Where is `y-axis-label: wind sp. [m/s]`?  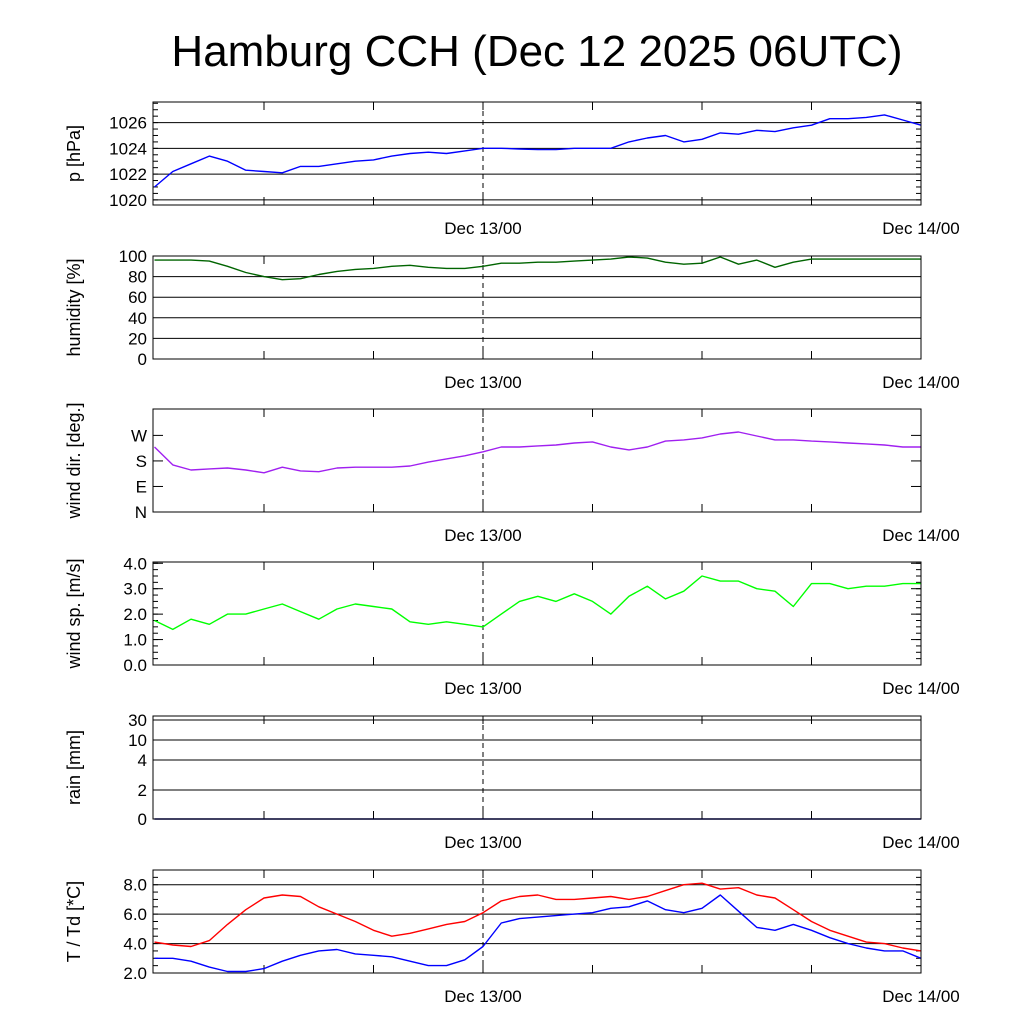 y-axis-label: wind sp. [m/s] is located at coordinates (74, 613).